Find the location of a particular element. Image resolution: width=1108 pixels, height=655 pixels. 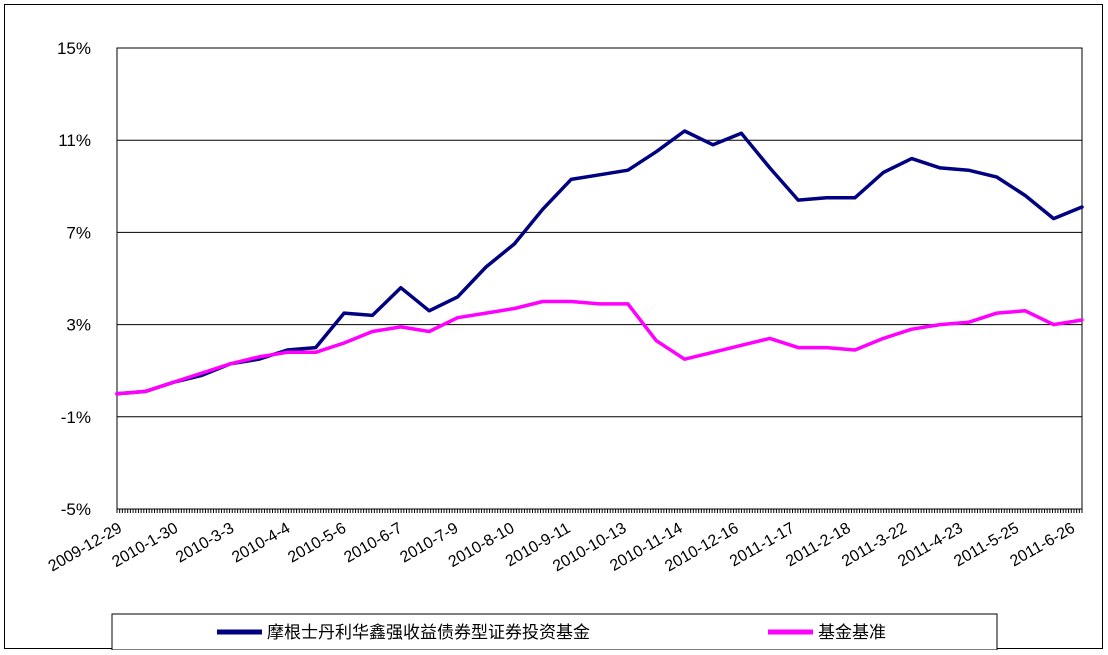

y-tick-label: 11% is located at coordinates (74, 140).